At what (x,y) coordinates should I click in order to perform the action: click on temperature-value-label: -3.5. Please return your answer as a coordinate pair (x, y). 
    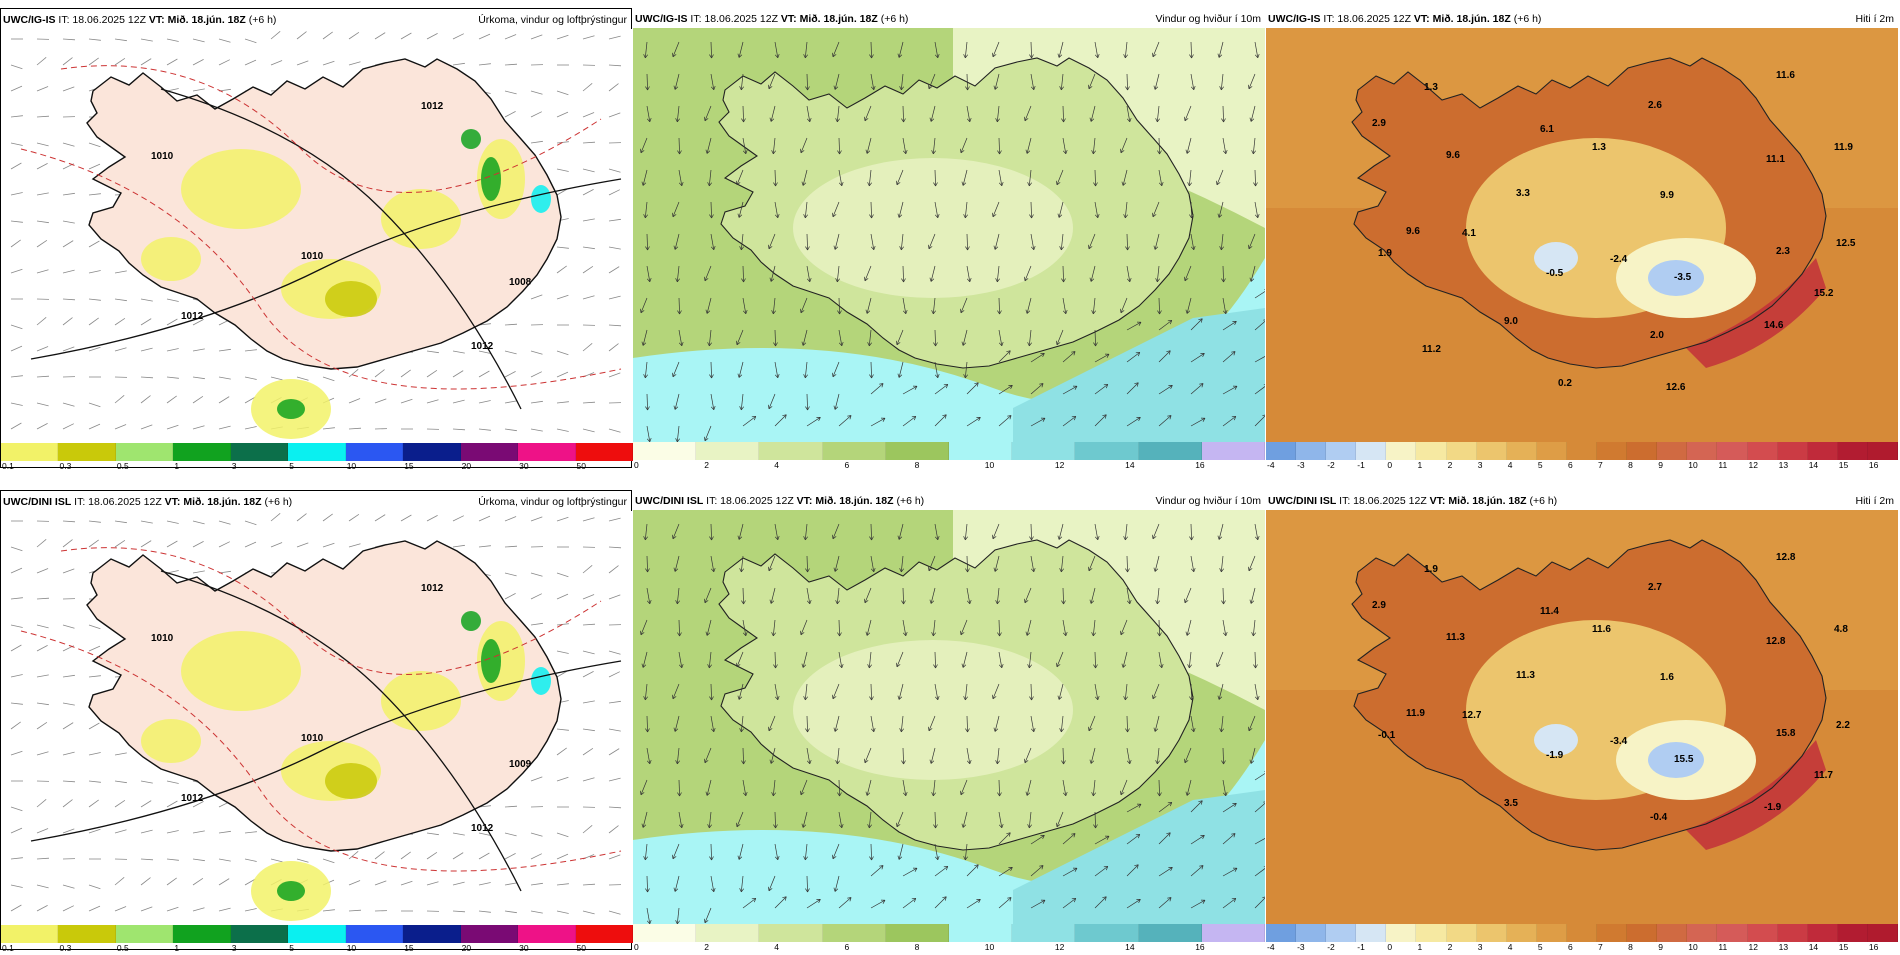
    Looking at the image, I should click on (1683, 277).